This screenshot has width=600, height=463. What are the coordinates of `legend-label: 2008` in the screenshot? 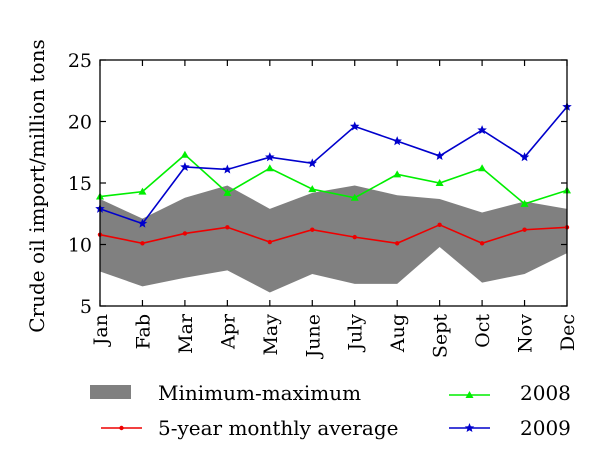 It's located at (545, 393).